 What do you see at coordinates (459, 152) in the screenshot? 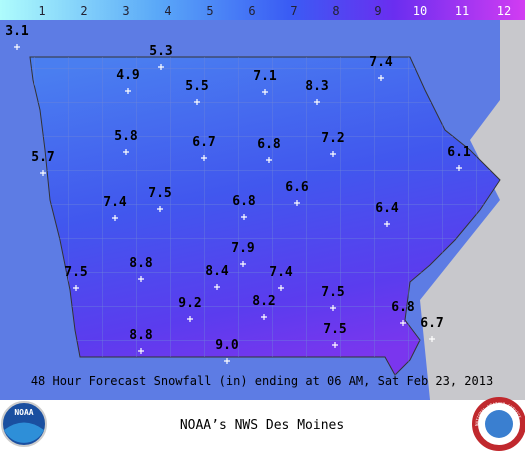
I see `station-value: 6.1` at bounding box center [459, 152].